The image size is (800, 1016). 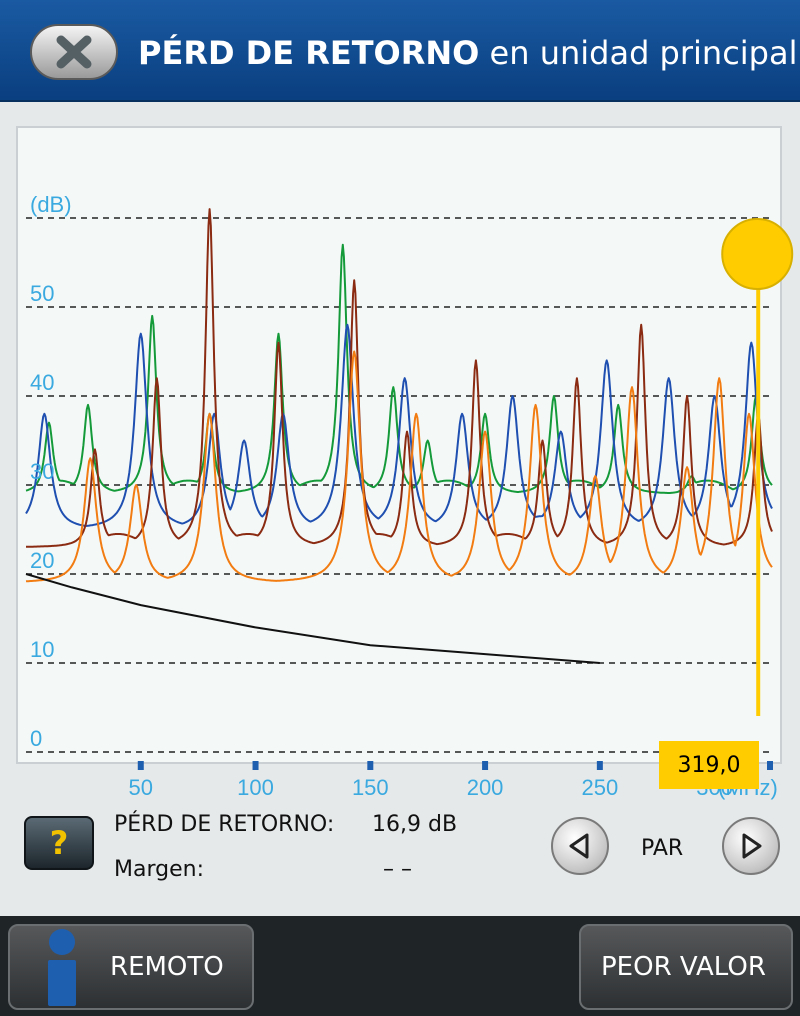 What do you see at coordinates (42, 560) in the screenshot?
I see `y-tick-label: 20` at bounding box center [42, 560].